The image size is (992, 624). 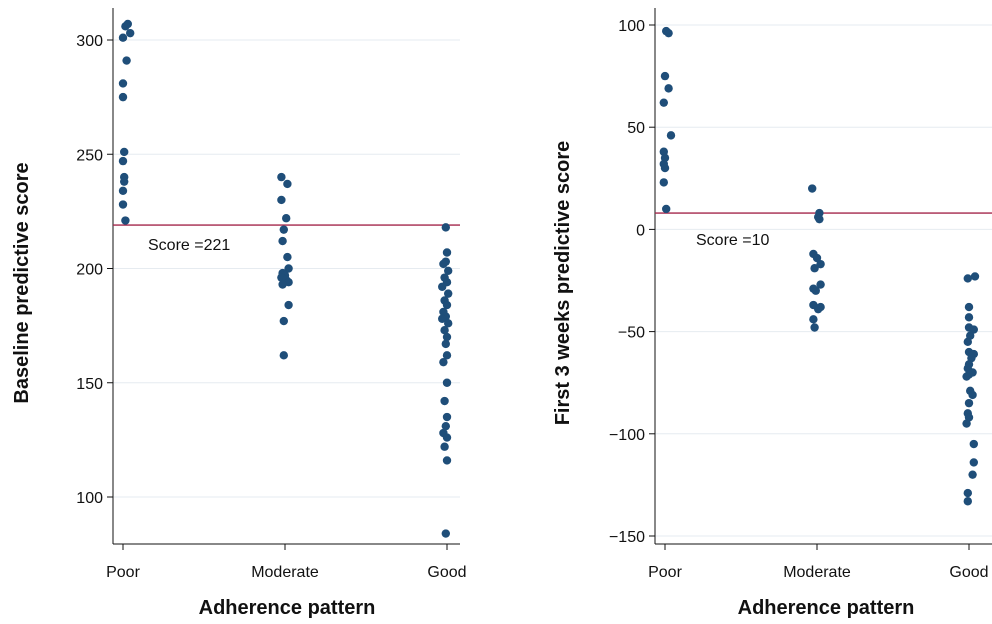 What do you see at coordinates (563, 283) in the screenshot?
I see `y-axis-title: First 3 weeks predictive score` at bounding box center [563, 283].